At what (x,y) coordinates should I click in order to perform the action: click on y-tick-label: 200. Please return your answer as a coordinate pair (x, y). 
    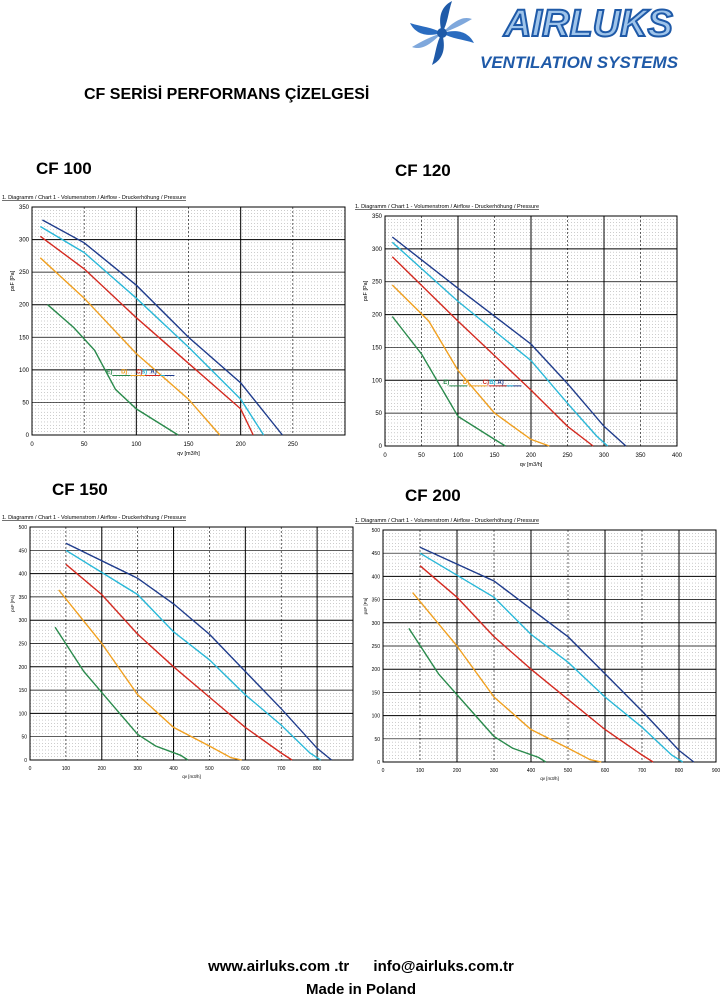
    Looking at the image, I should click on (376, 670).